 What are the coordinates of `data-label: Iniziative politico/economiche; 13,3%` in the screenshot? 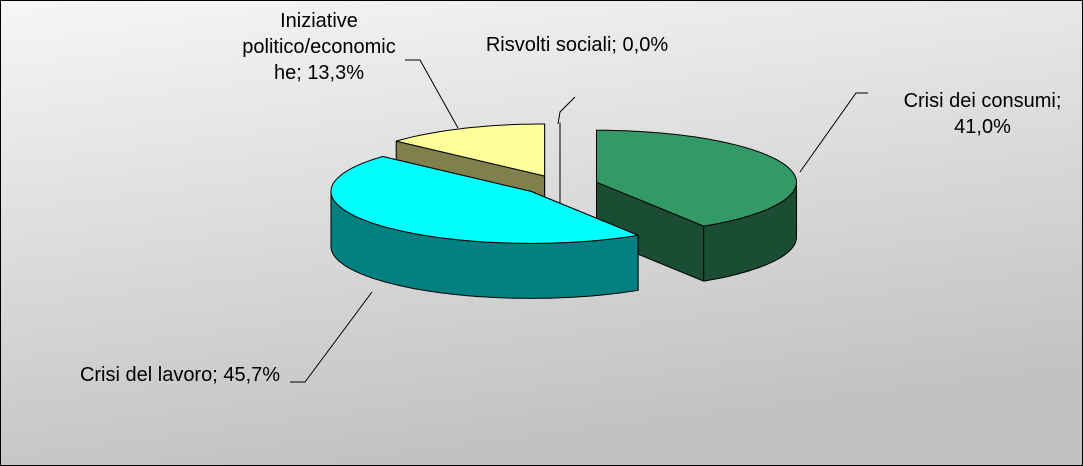 It's located at (319, 47).